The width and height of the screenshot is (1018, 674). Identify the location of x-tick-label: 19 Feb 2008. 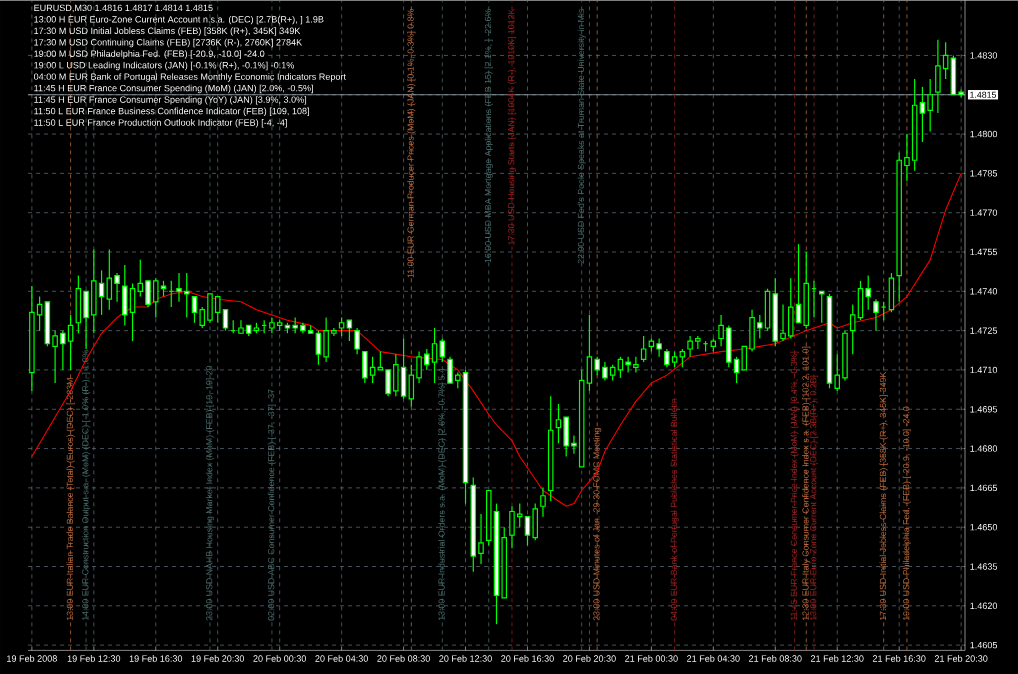
(32, 658).